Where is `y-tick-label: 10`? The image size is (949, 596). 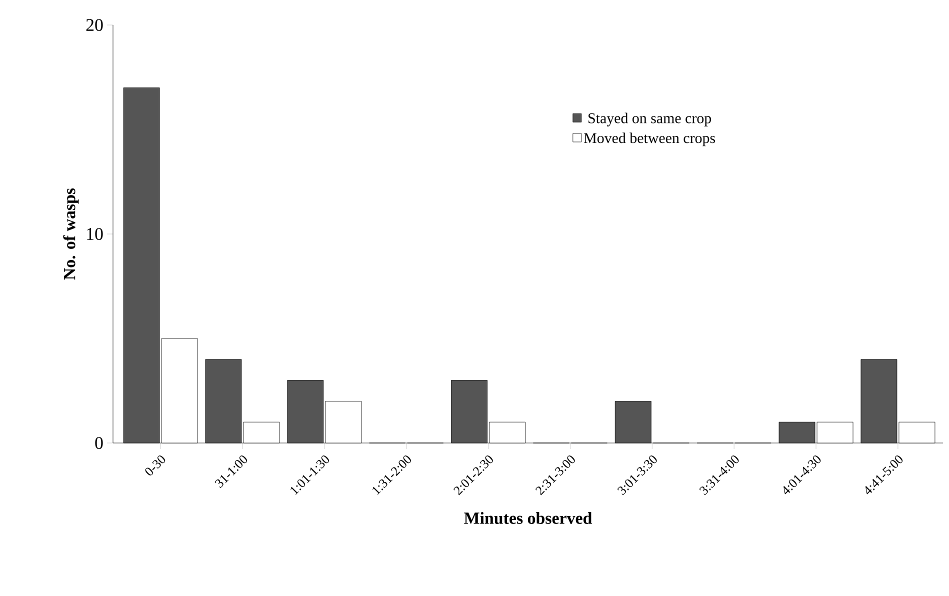
y-tick-label: 10 is located at coordinates (95, 234).